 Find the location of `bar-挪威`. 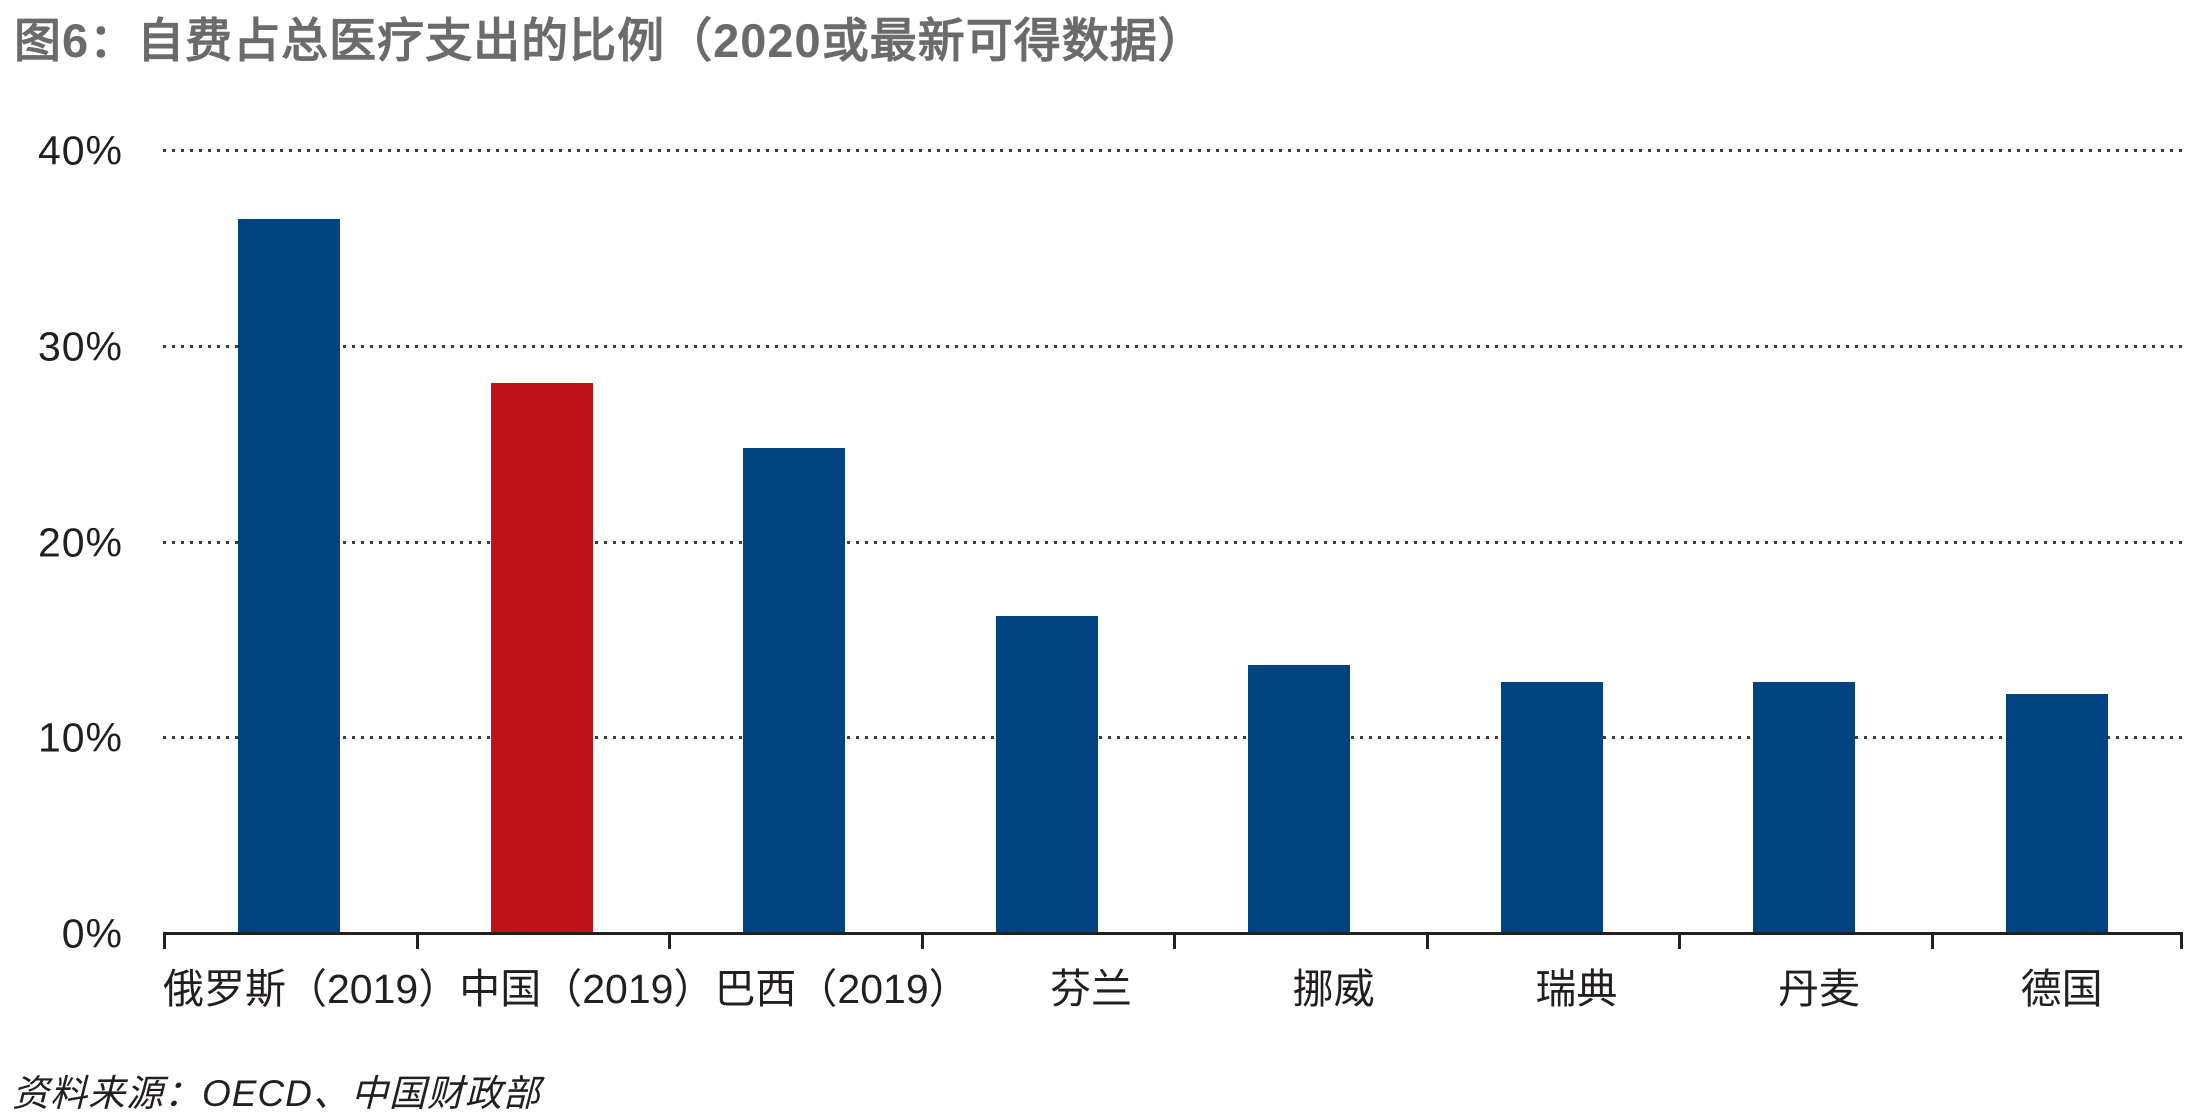

bar-挪威 is located at coordinates (1299, 798).